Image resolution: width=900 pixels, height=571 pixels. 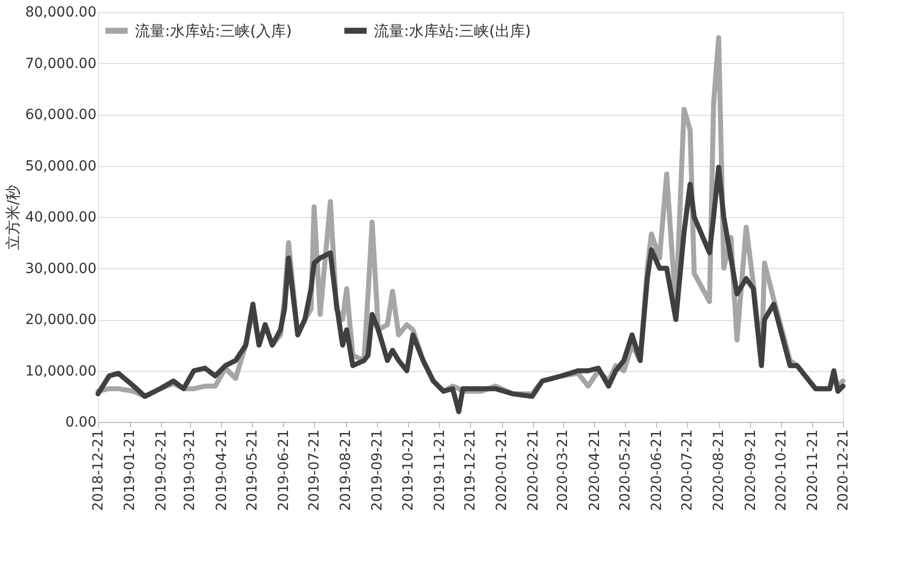 What do you see at coordinates (656, 470) in the screenshot?
I see `x-tick-label: 2020-06-21` at bounding box center [656, 470].